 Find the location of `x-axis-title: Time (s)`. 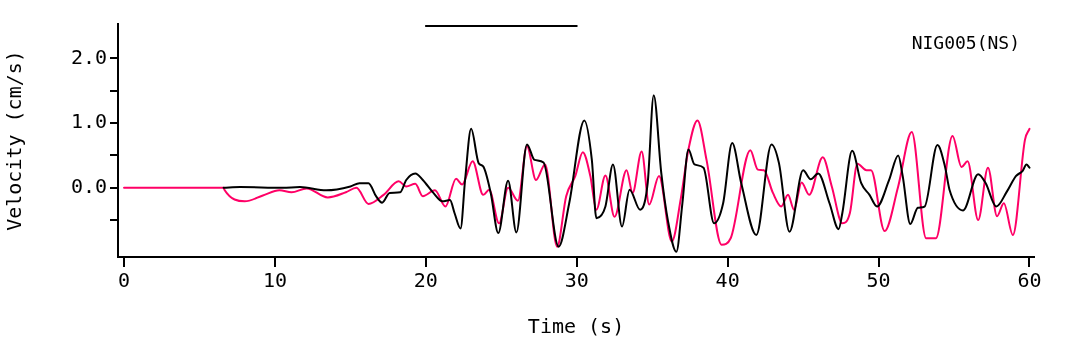

x-axis-title: Time (s) is located at coordinates (576, 326).